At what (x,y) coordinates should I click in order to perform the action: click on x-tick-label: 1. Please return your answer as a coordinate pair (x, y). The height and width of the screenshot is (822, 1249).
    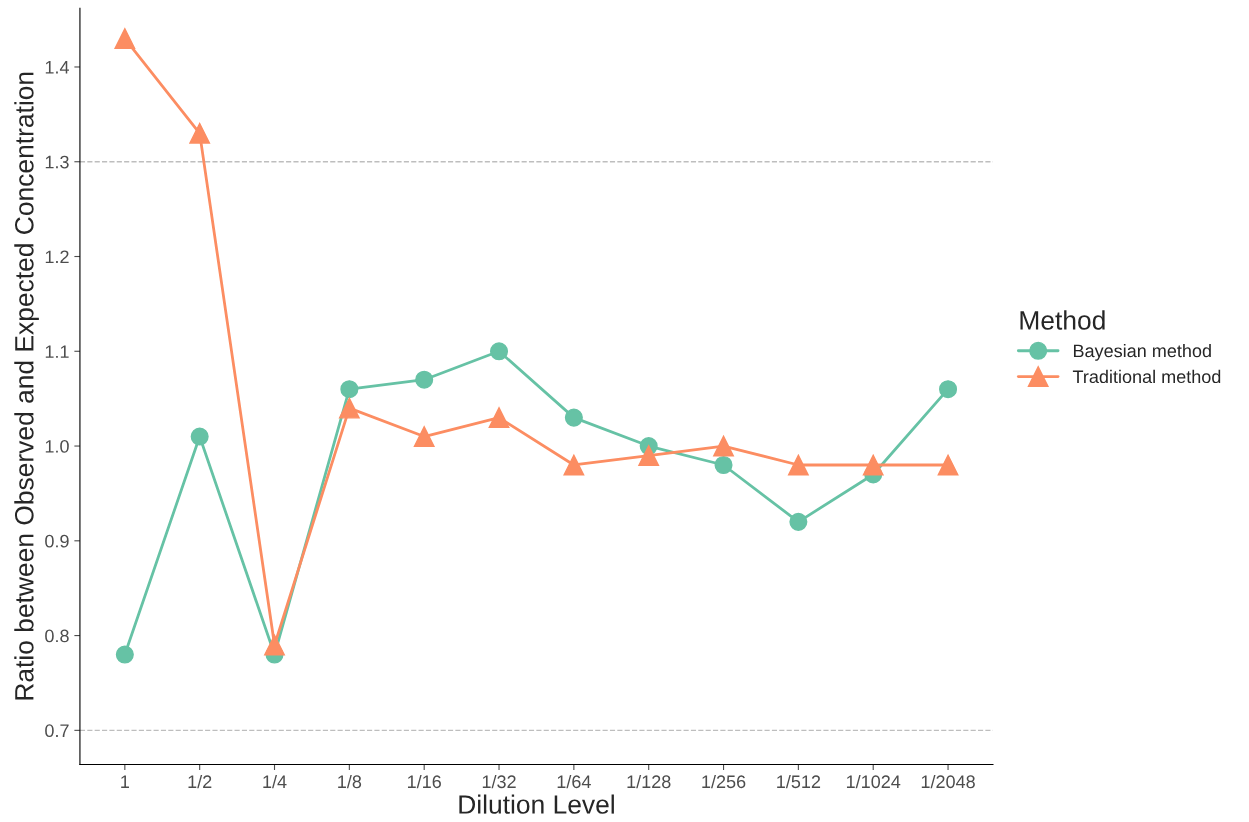
    Looking at the image, I should click on (125, 781).